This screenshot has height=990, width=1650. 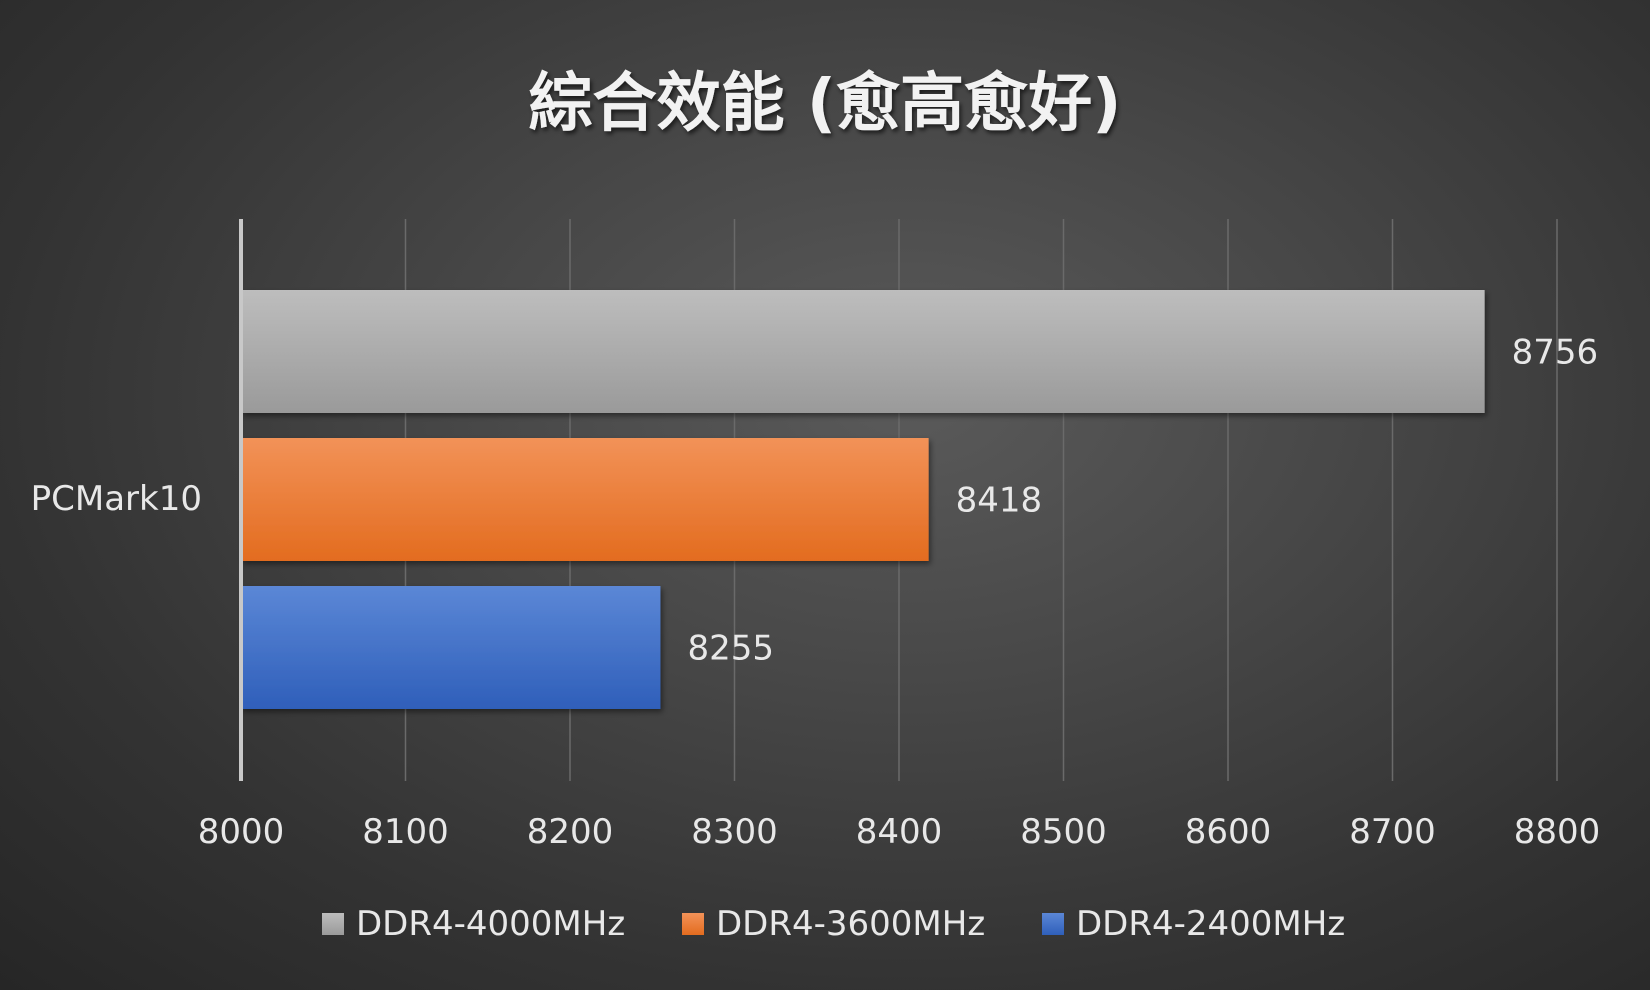 What do you see at coordinates (825, 104) in the screenshot?
I see `chart-title: 綜合效能 (愈高愈好)` at bounding box center [825, 104].